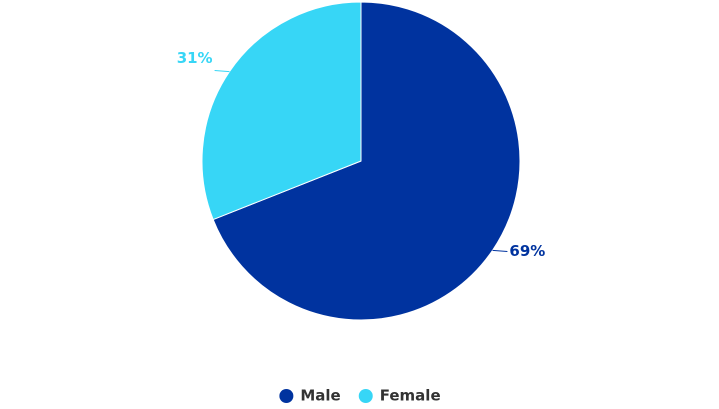 Image resolution: width=719 pixels, height=409 pixels. I want to click on legend: Male Female, so click(360, 396).